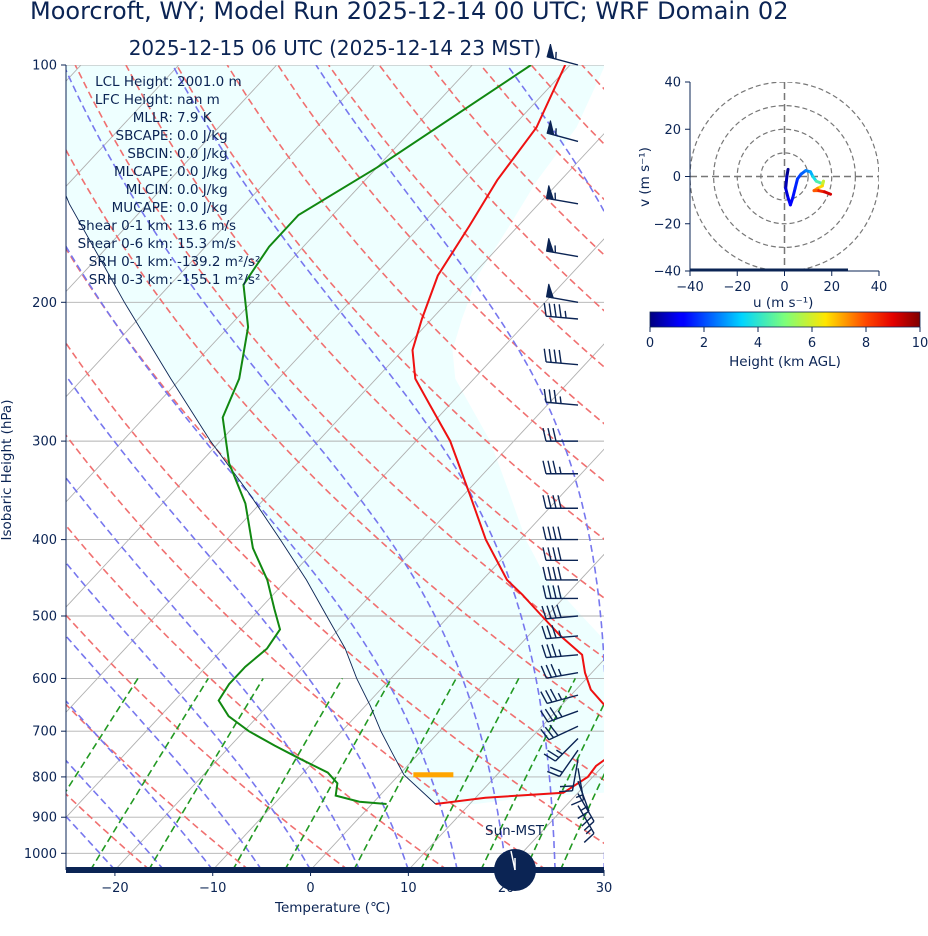  What do you see at coordinates (672, 83) in the screenshot?
I see `hodograph-y-tick-label: 40` at bounding box center [672, 83].